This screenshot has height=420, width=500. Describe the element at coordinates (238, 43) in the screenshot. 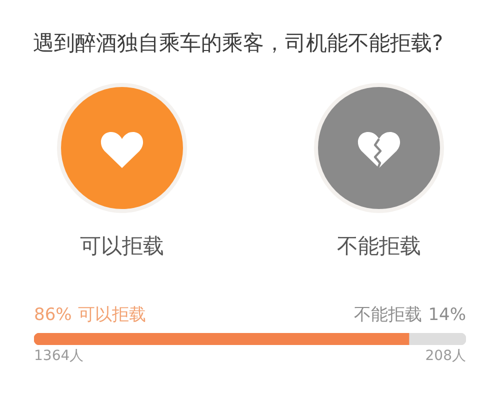

I see `chart-title: 遇到醉酒独自乘车的乘客，司机能不能拒载?` at that location.